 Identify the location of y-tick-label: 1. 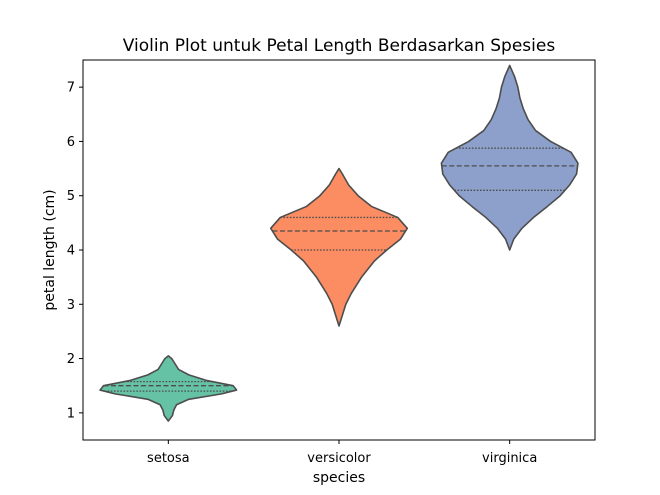
(71, 413).